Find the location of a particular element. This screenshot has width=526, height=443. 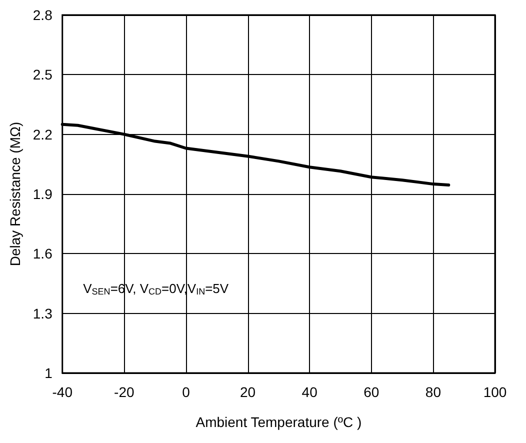

y-tick-label: 2.8 is located at coordinates (42, 15).